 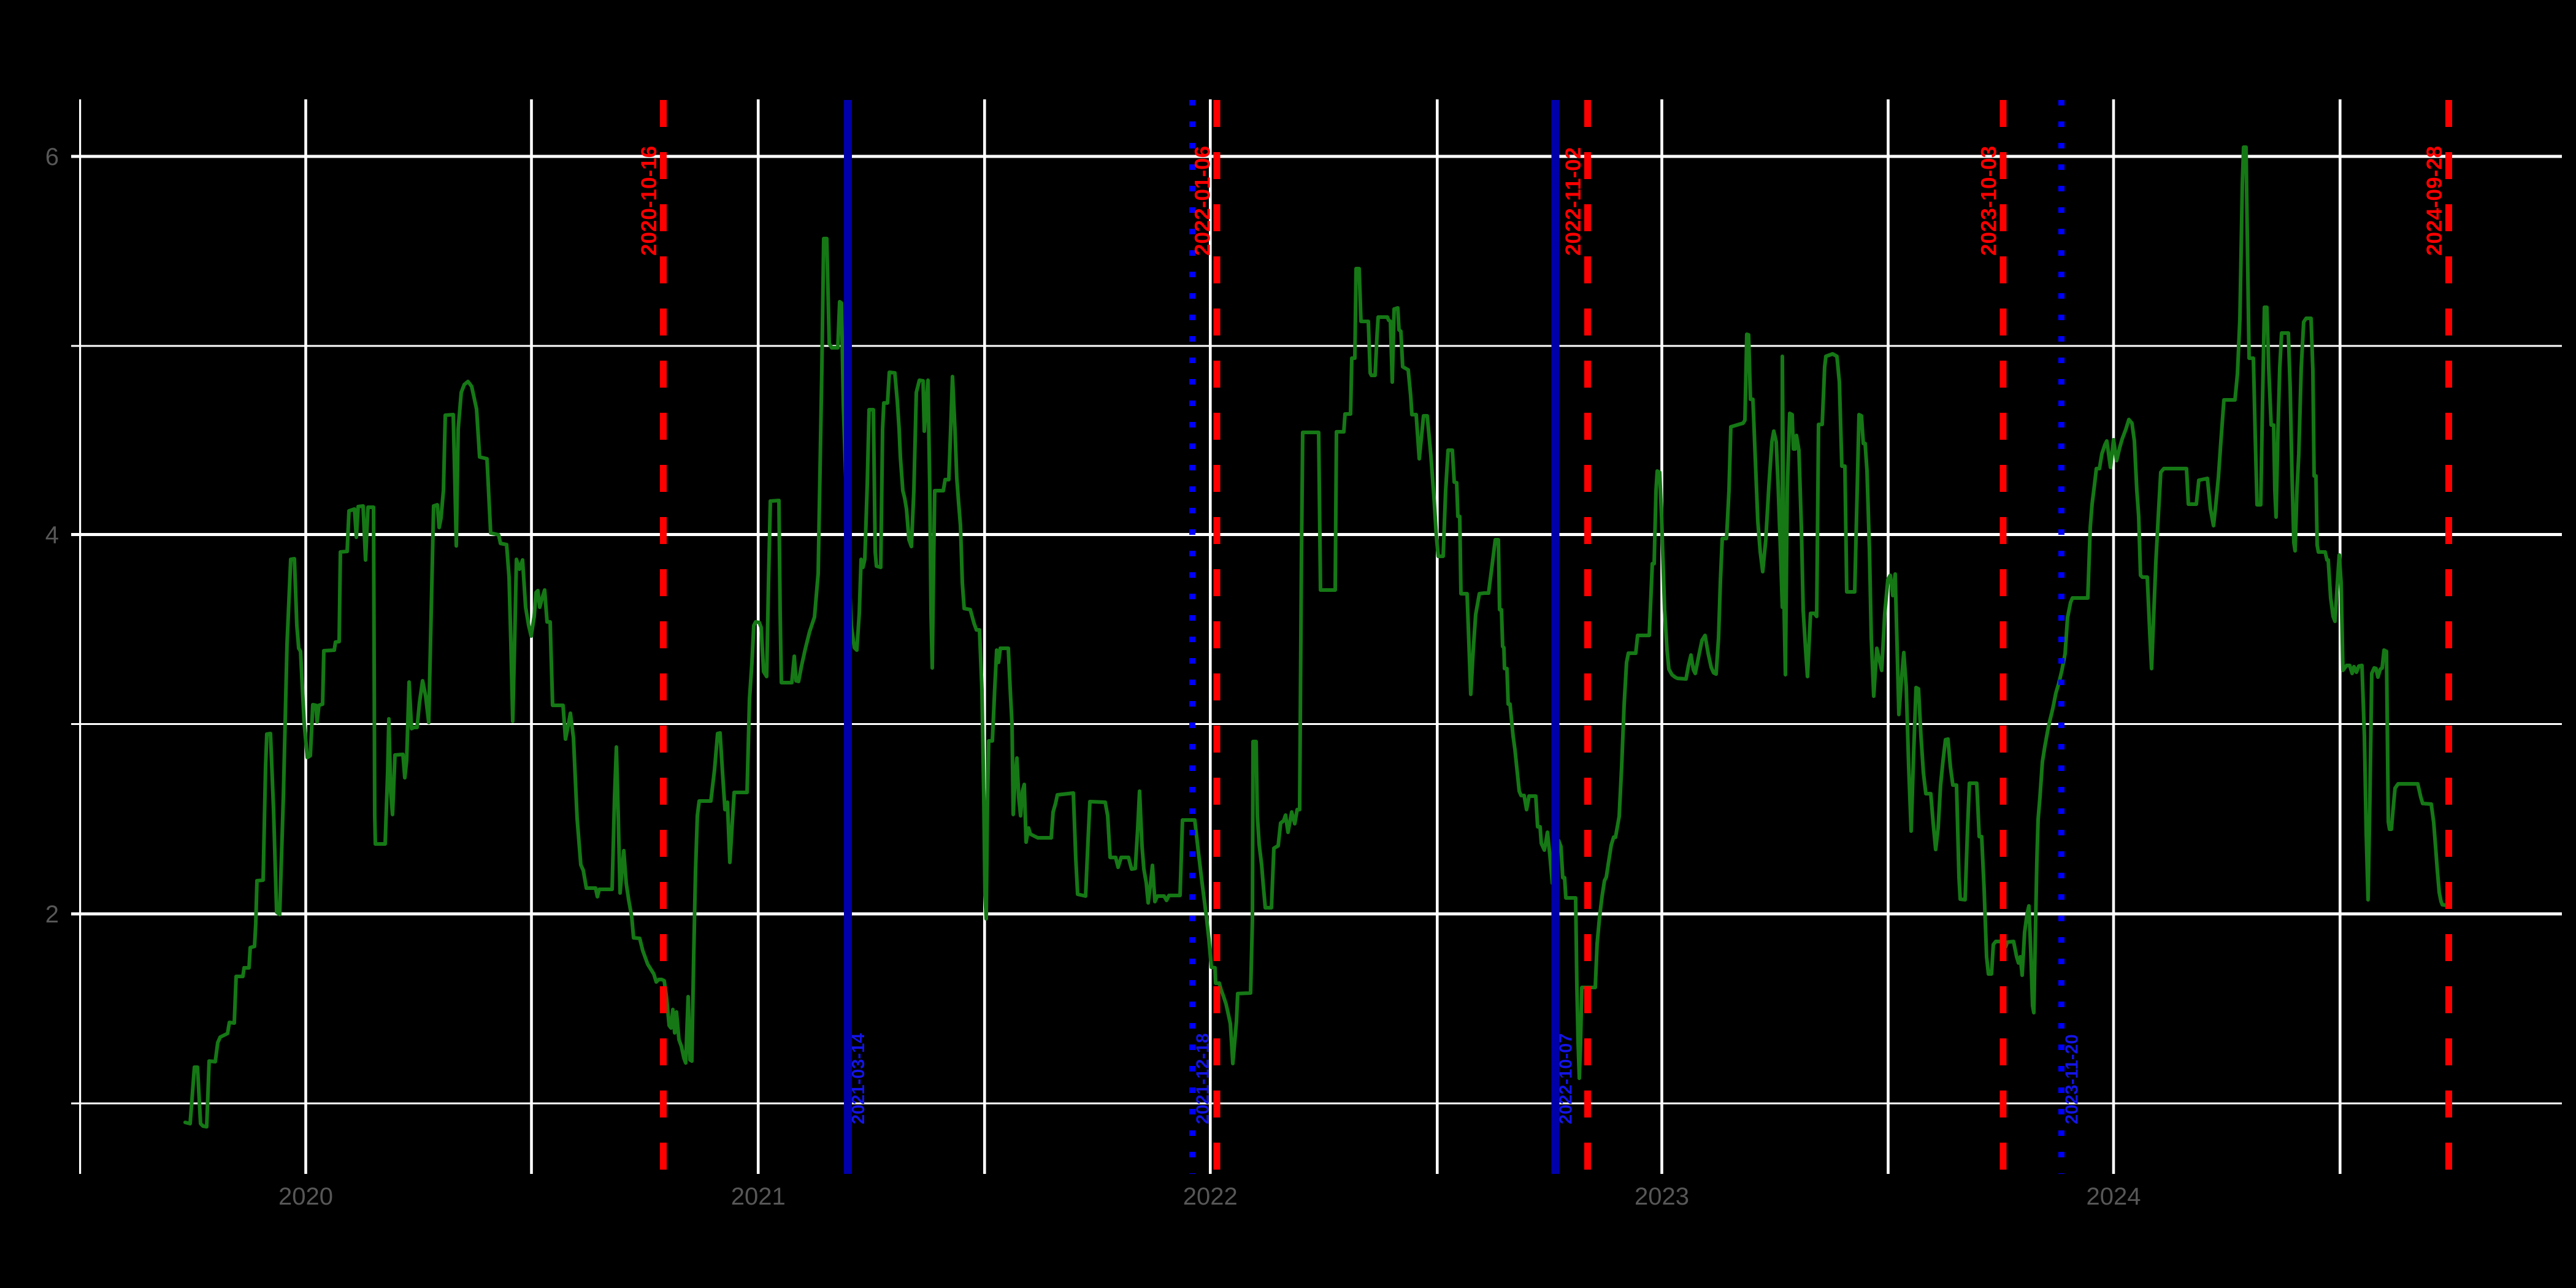 What do you see at coordinates (2435, 201) in the screenshot?
I see `svg-text: 2024-09-28` at bounding box center [2435, 201].